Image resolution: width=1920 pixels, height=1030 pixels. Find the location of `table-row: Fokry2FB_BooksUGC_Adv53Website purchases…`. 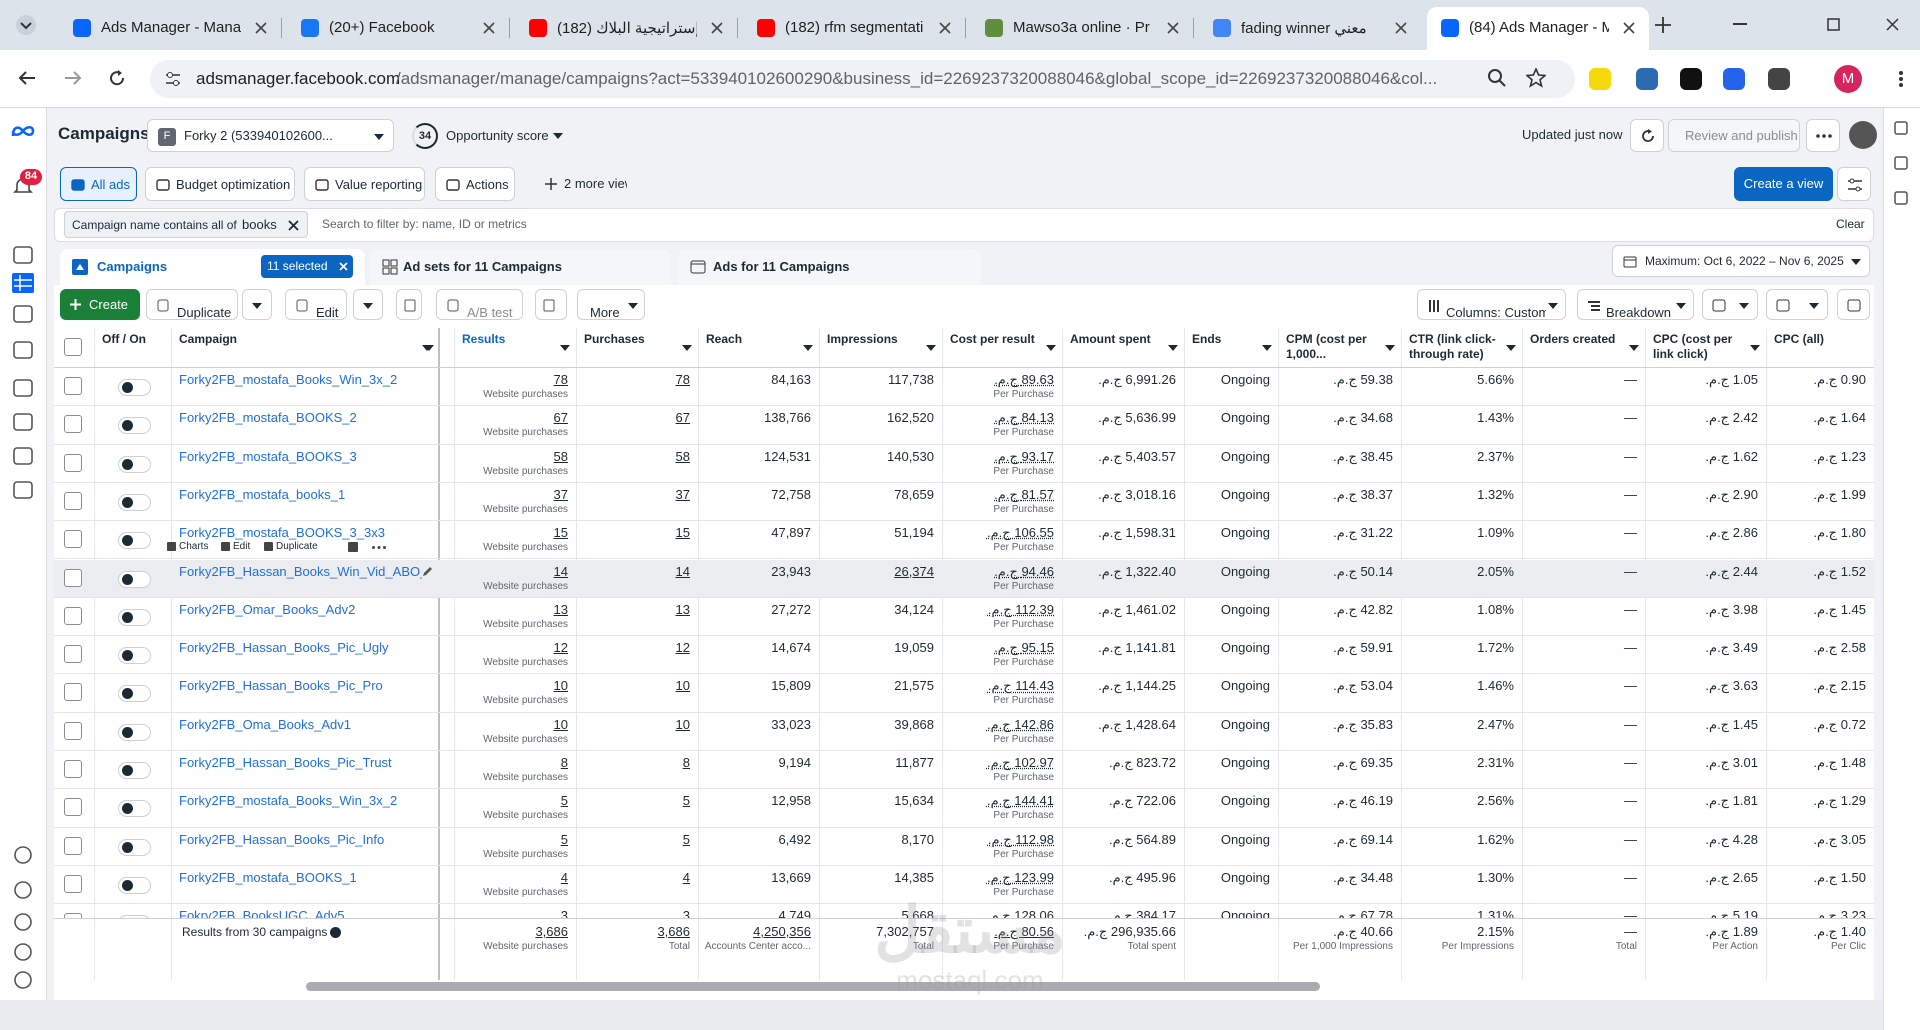

table-row: Fokry2FB_BooksUGC_Adv53Website purchases… is located at coordinates (964, 911).